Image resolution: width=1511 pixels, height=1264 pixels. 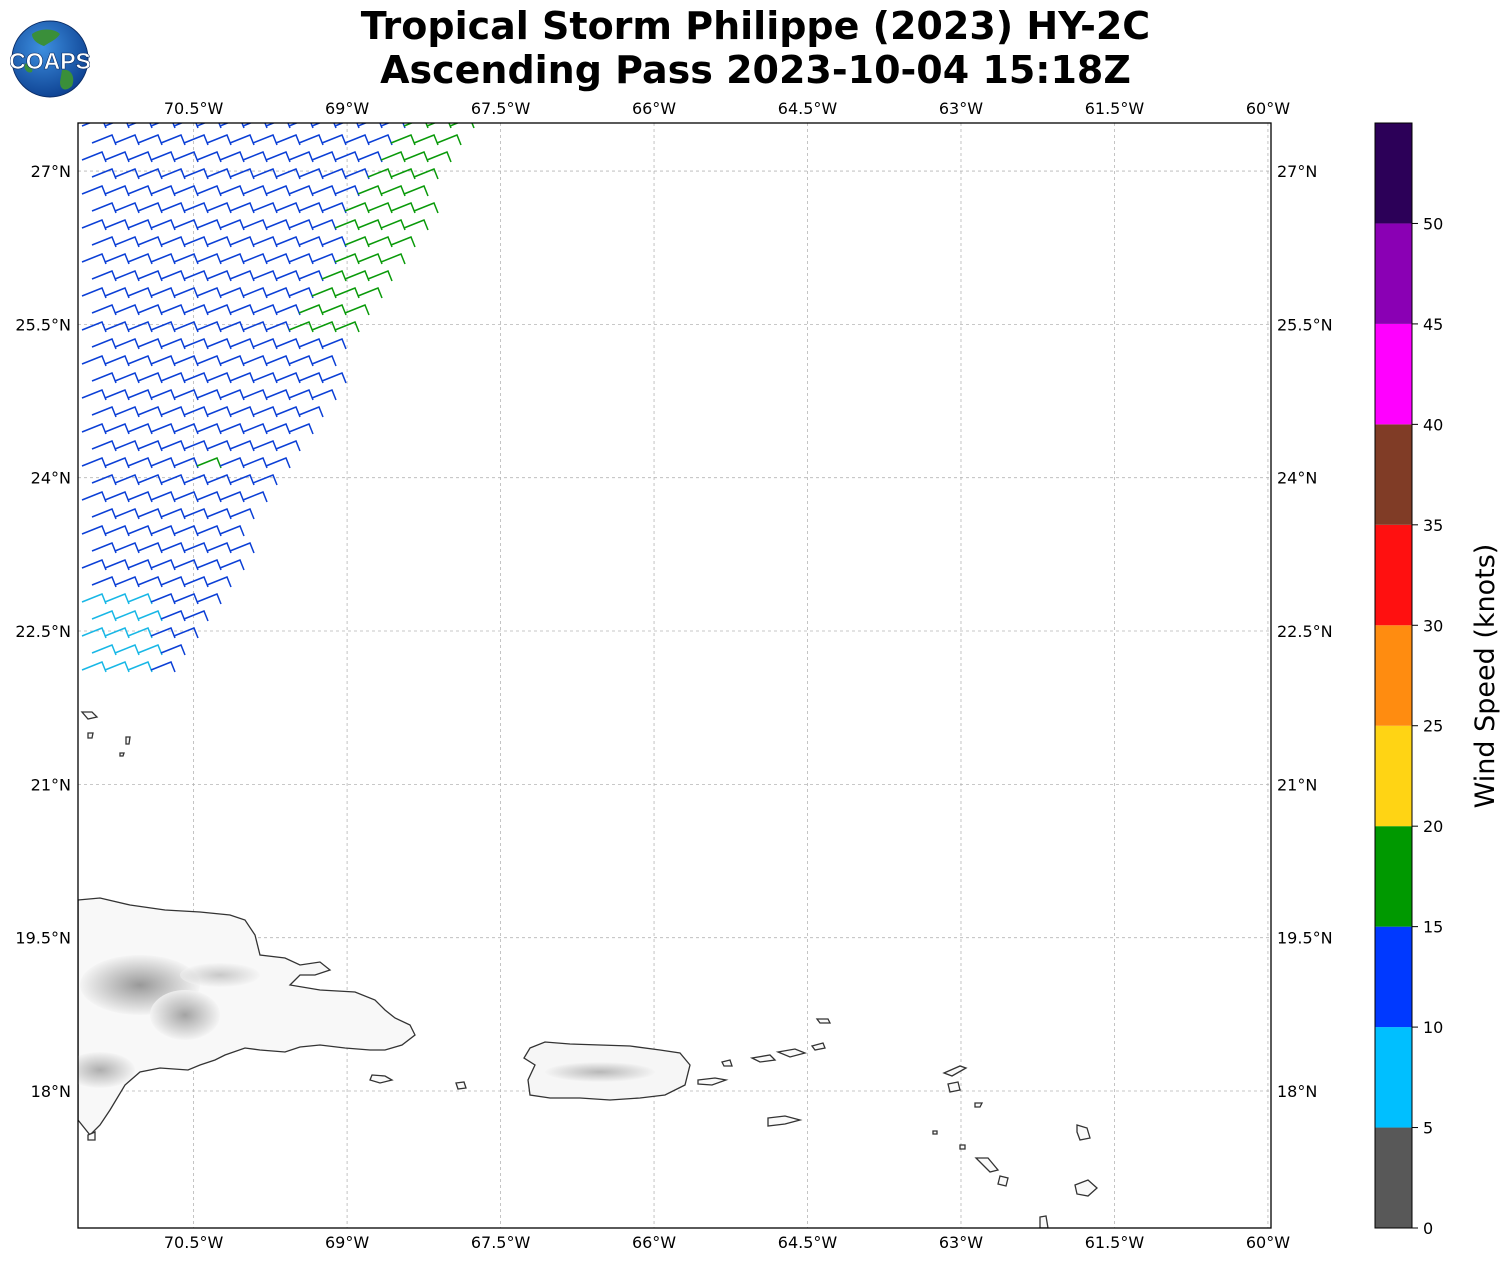 What do you see at coordinates (763, 1058) in the screenshot?
I see `land-st-thomas` at bounding box center [763, 1058].